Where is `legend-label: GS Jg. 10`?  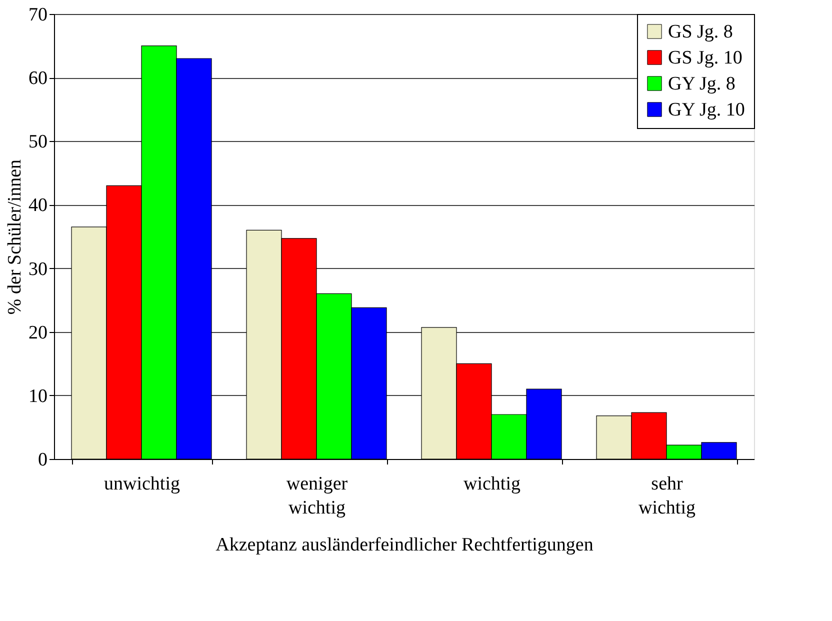 legend-label: GS Jg. 10 is located at coordinates (705, 58).